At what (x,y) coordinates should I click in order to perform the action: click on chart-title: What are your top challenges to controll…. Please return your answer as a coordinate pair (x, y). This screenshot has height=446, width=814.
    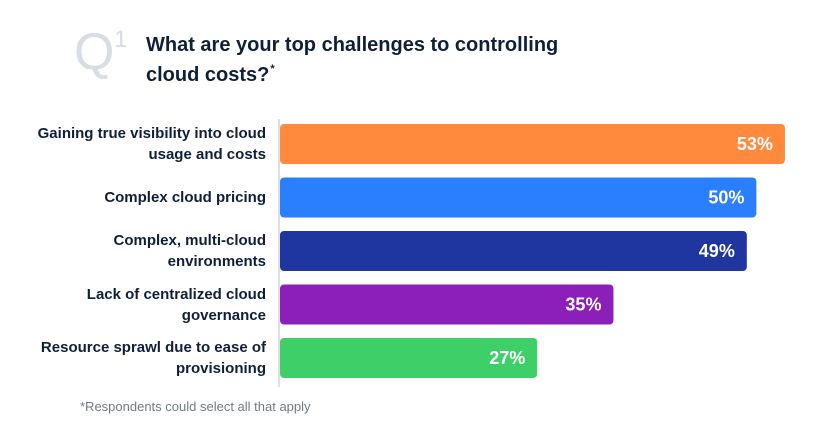
    Looking at the image, I should click on (381, 60).